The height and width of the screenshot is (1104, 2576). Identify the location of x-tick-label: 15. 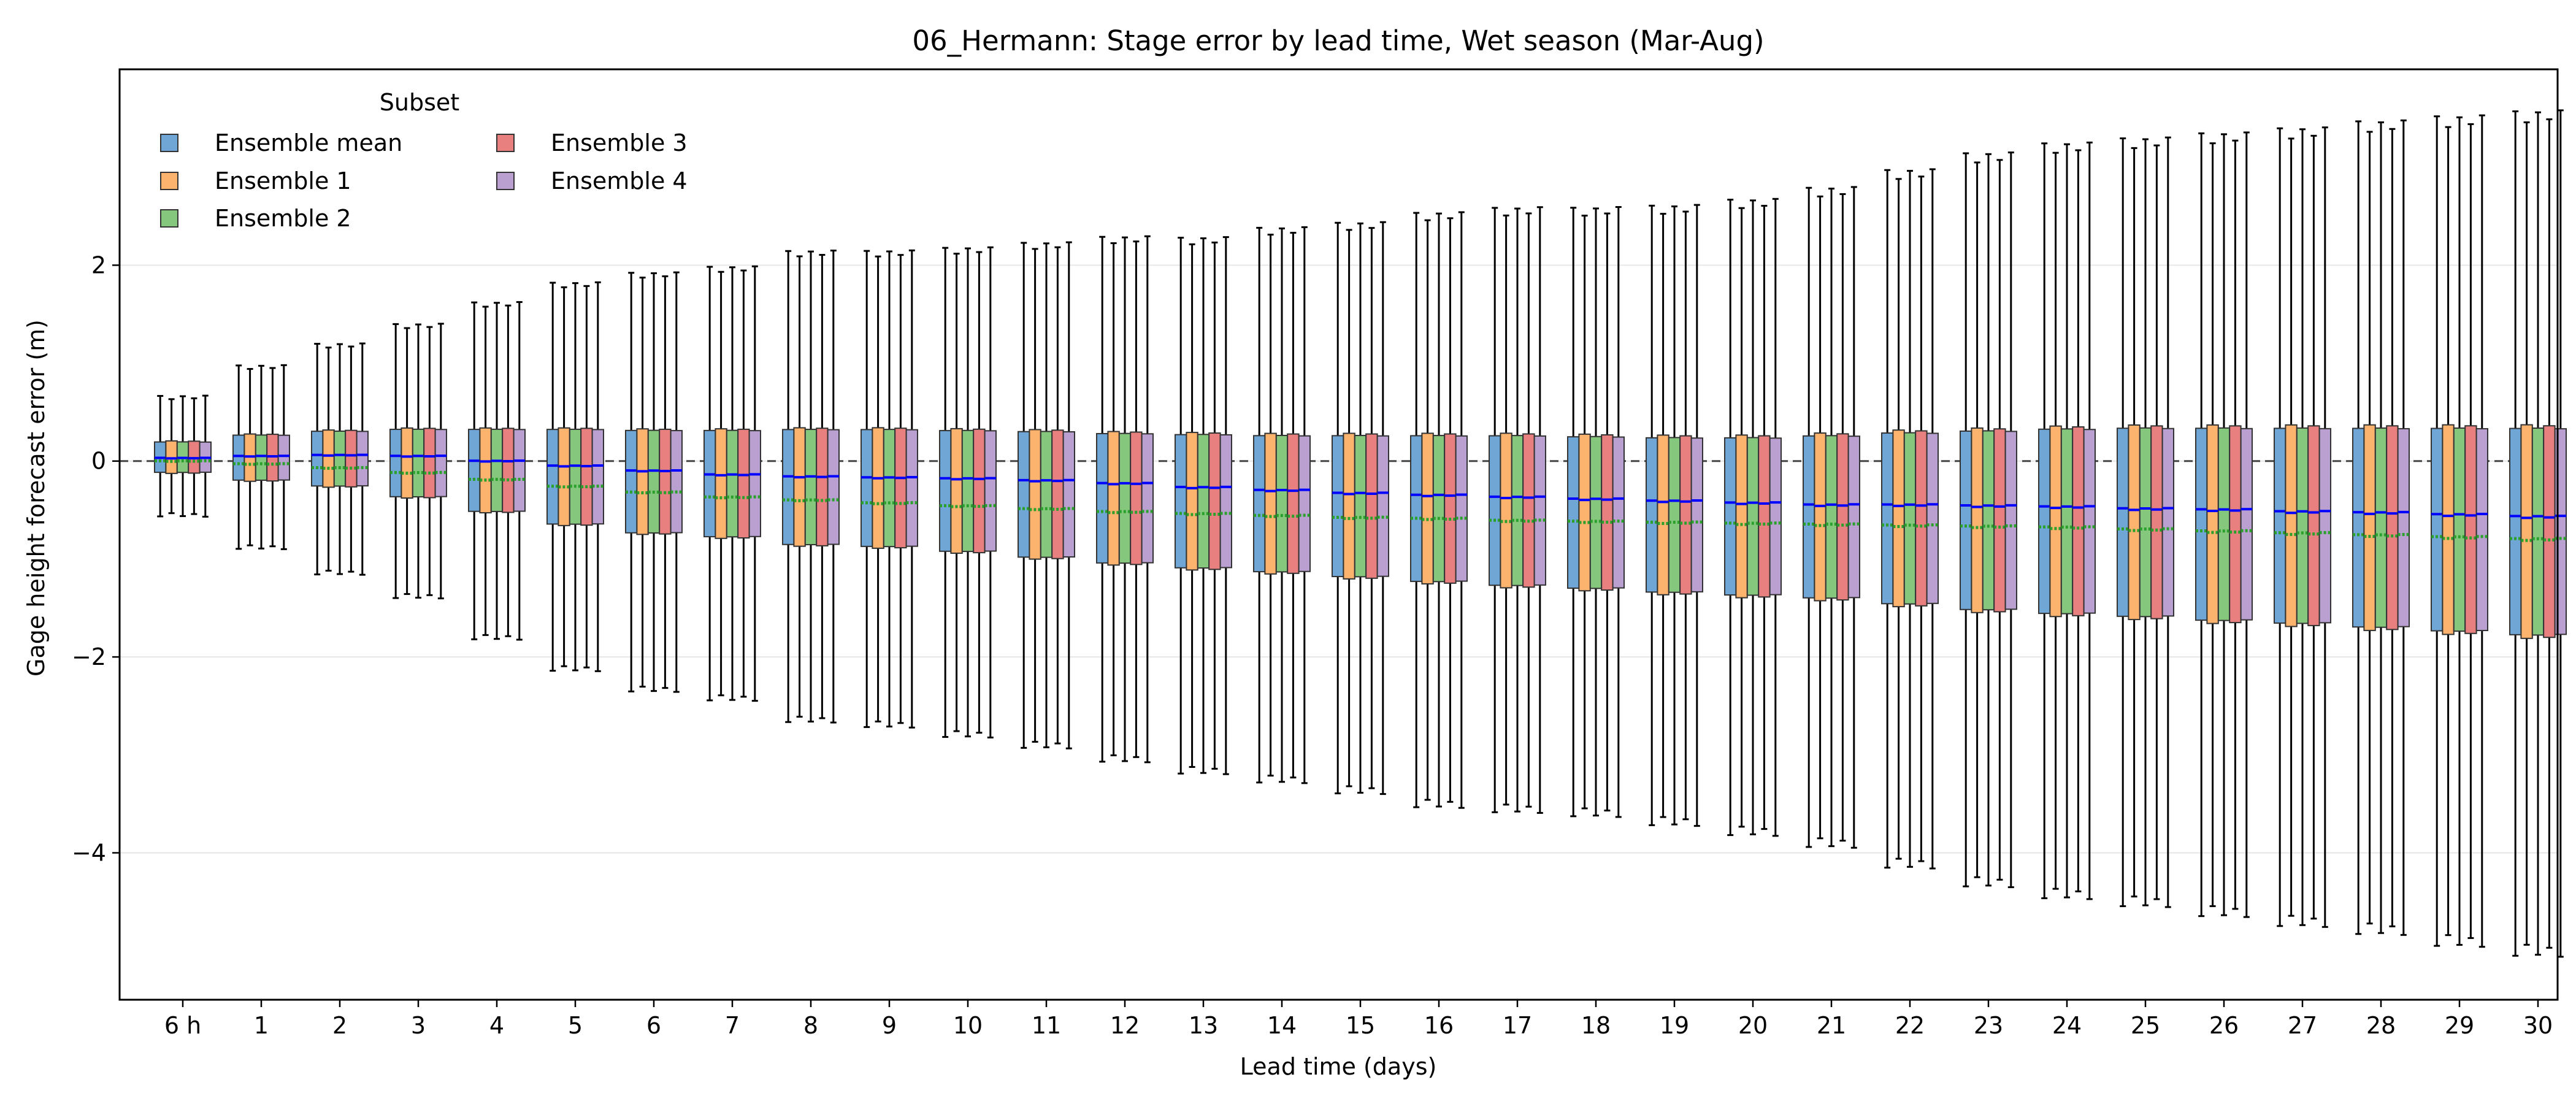
(1360, 1025).